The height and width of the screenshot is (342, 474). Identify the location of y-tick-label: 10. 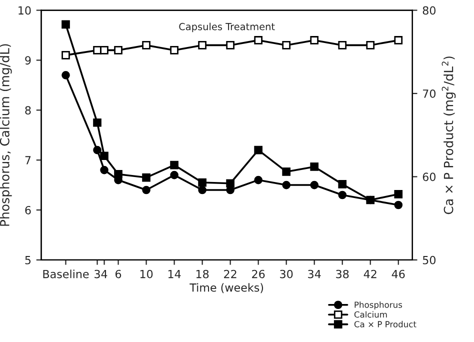
(24, 10).